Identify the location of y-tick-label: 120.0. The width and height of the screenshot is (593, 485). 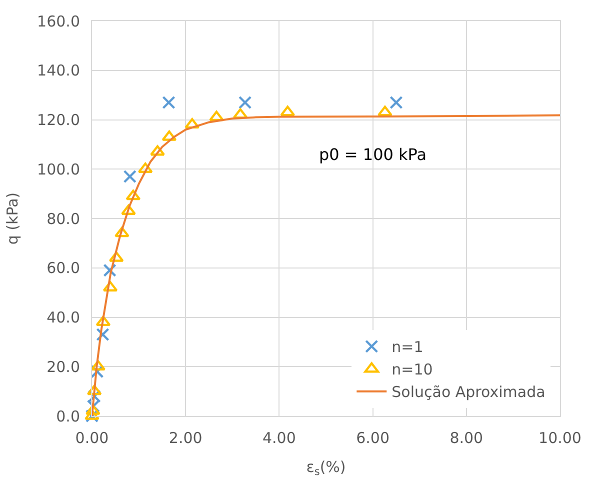
(58, 120).